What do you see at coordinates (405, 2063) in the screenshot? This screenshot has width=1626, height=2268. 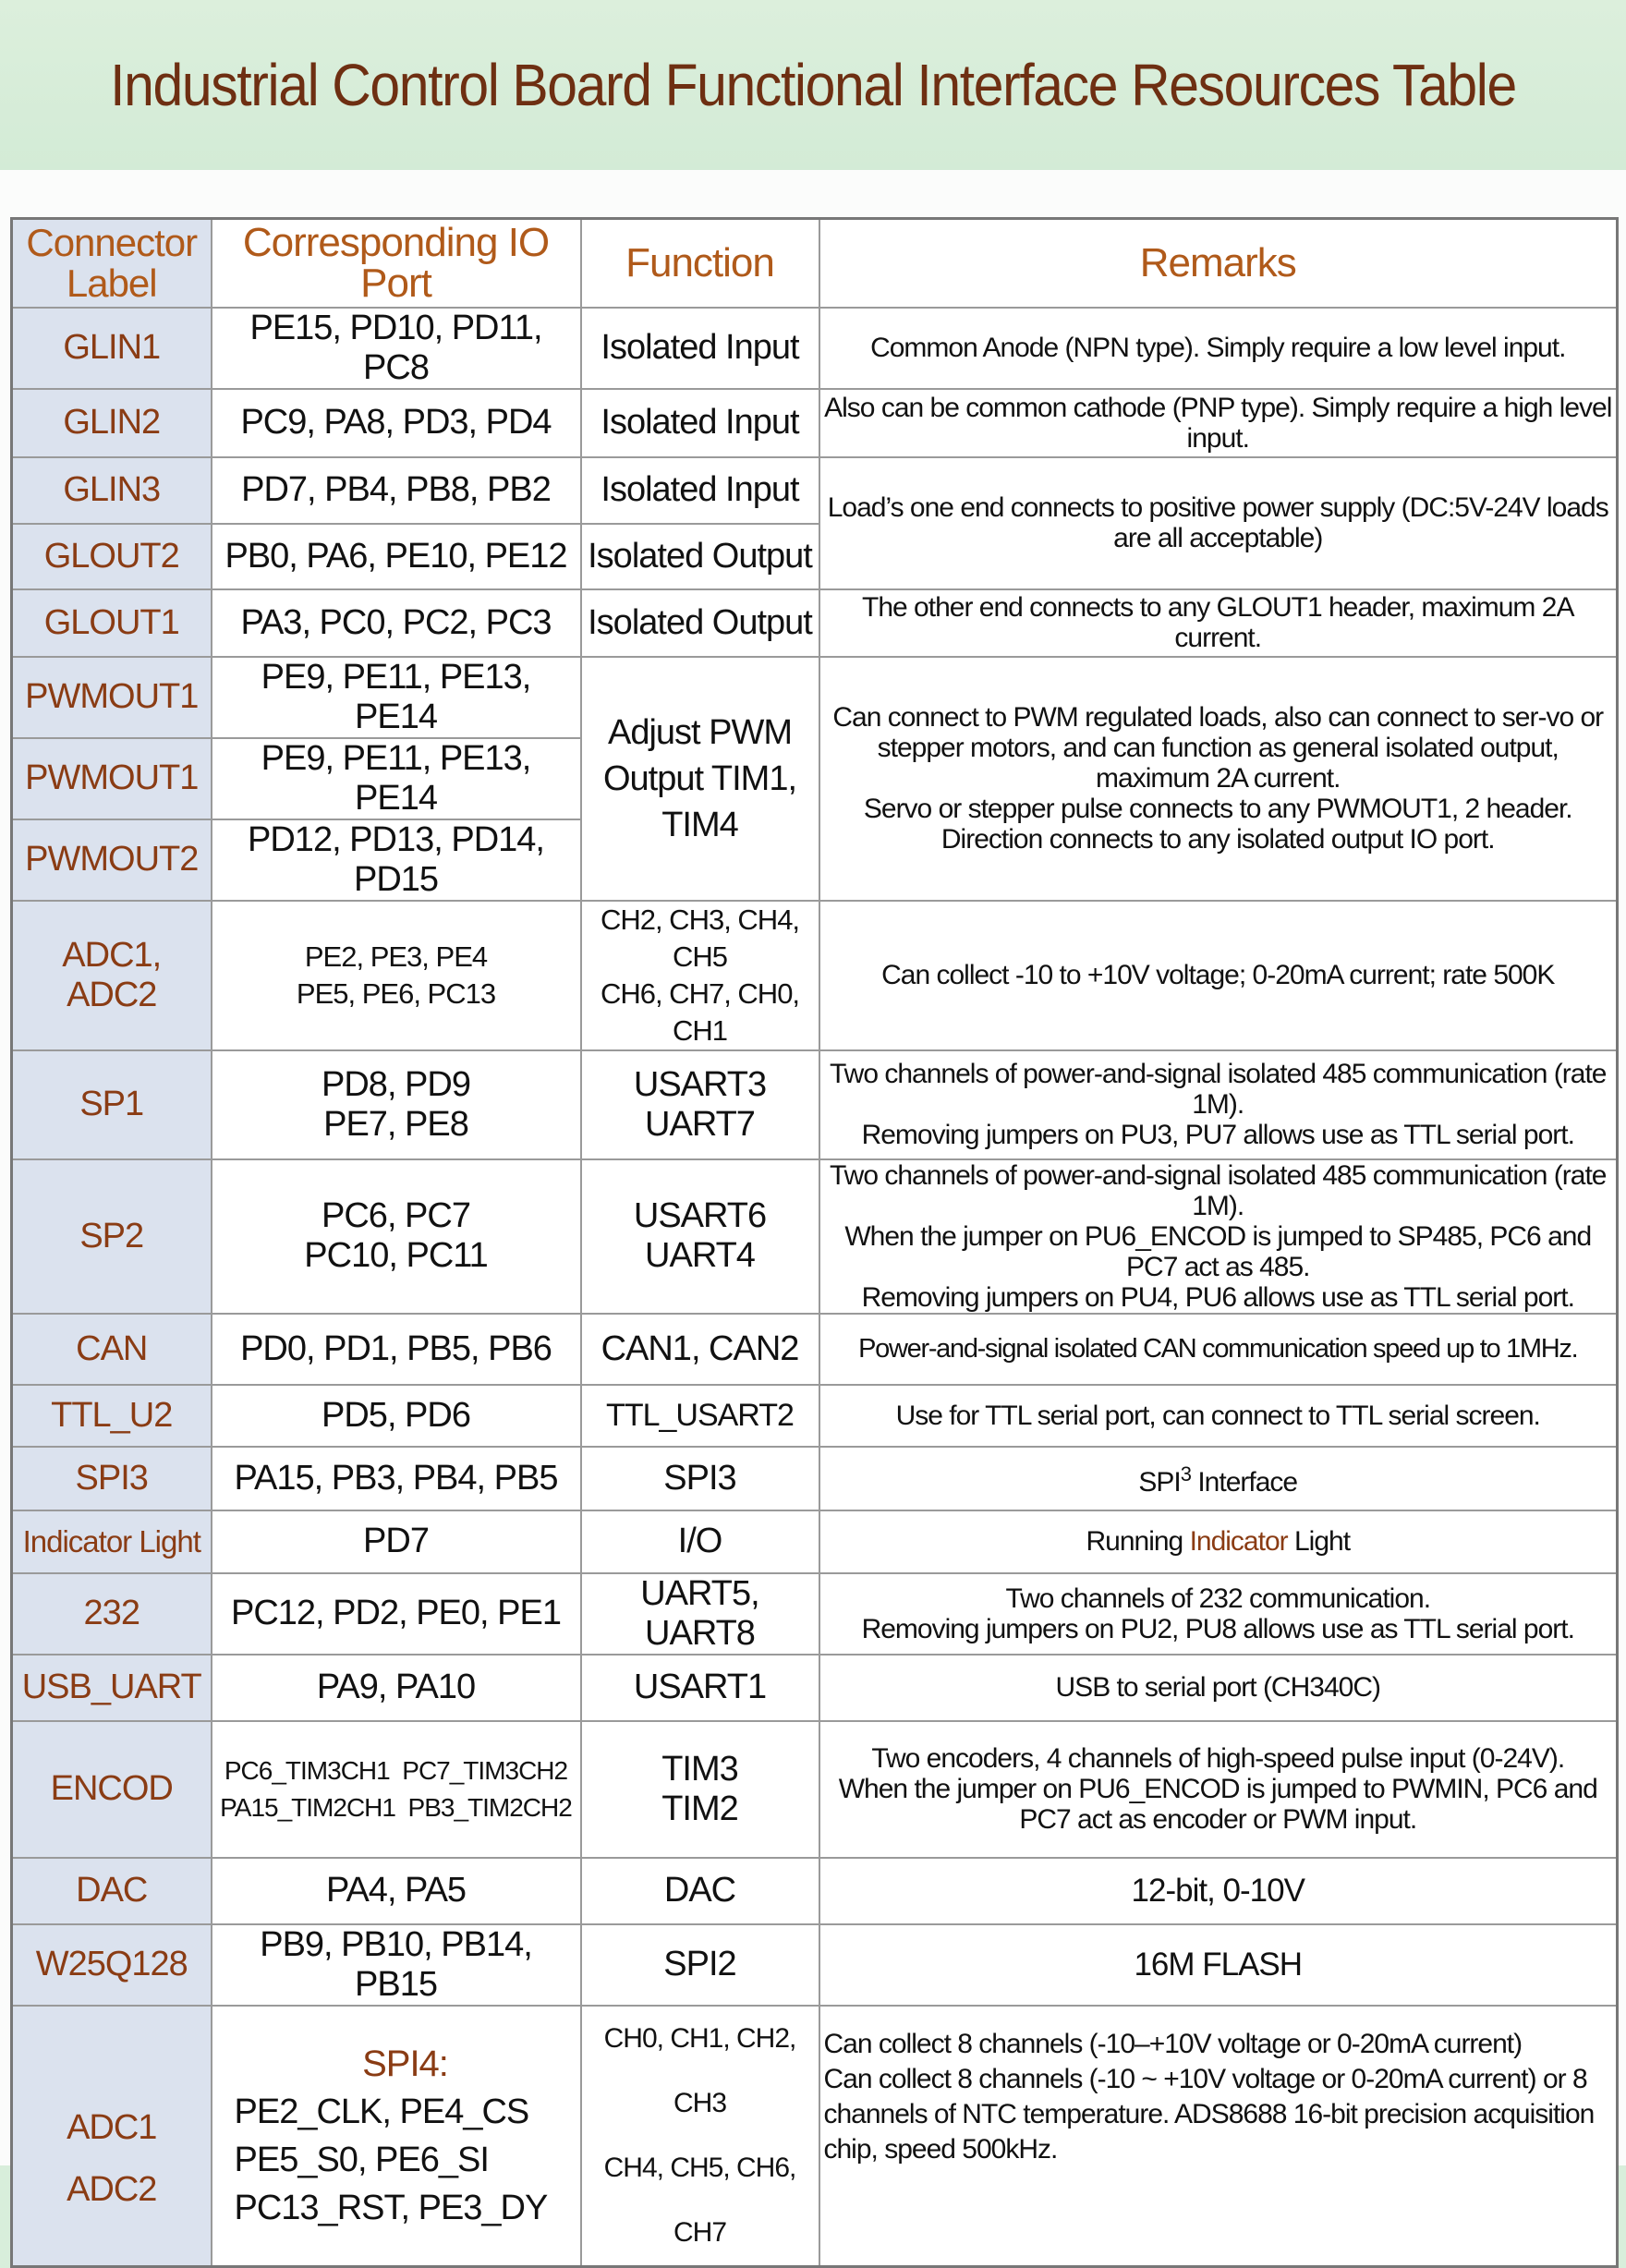 I see `spi4-title: SPI4:` at bounding box center [405, 2063].